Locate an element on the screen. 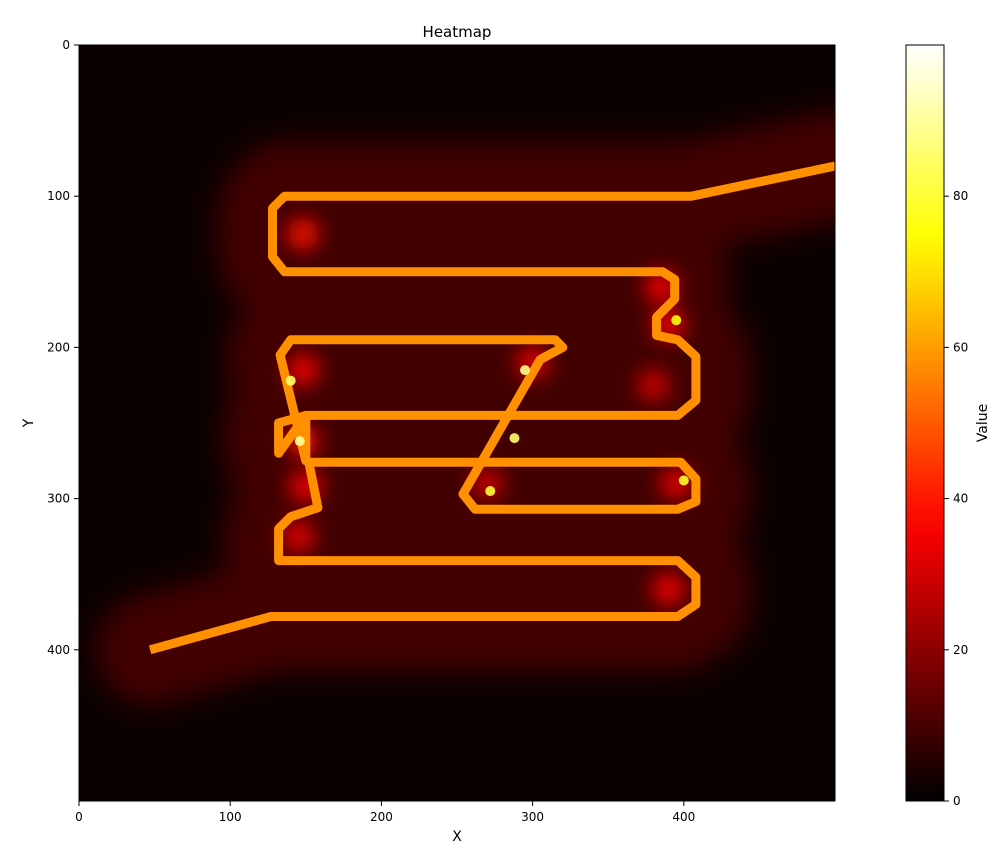 This screenshot has width=1007, height=866. x-tick-label: 100 is located at coordinates (230, 817).